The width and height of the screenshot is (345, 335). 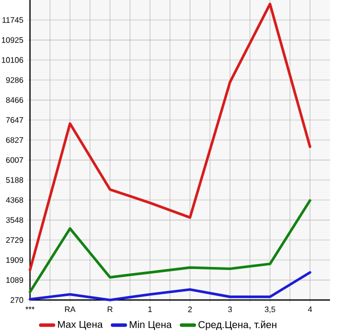 I want to click on legend-label: Max Цена, so click(x=80, y=325).